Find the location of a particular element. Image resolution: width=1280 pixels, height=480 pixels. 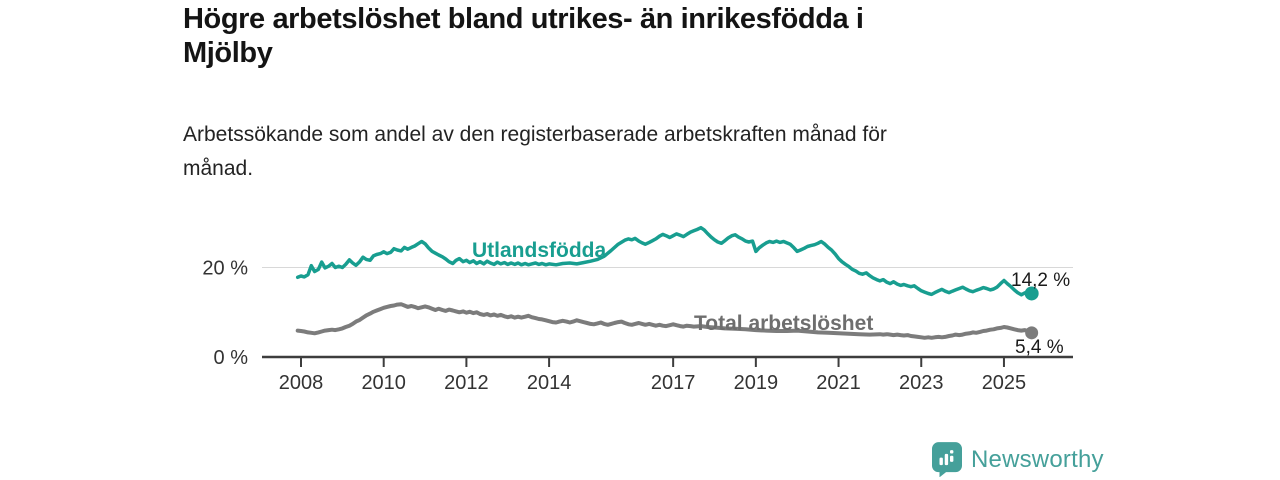

end-value-label-1: 5,4 % is located at coordinates (1039, 347).